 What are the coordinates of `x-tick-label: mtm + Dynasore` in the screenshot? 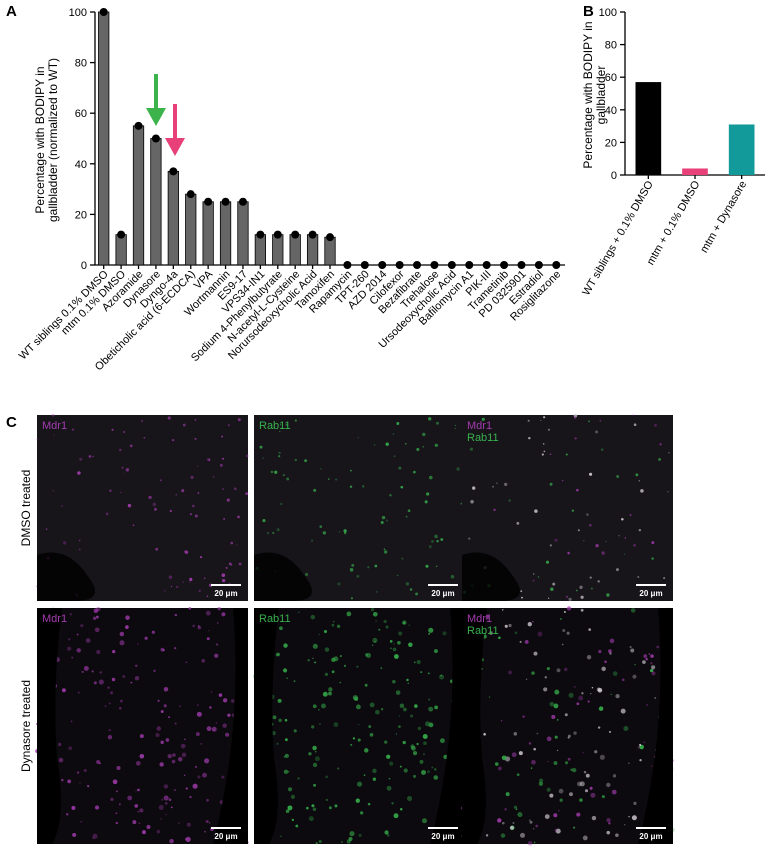 It's located at (723, 217).